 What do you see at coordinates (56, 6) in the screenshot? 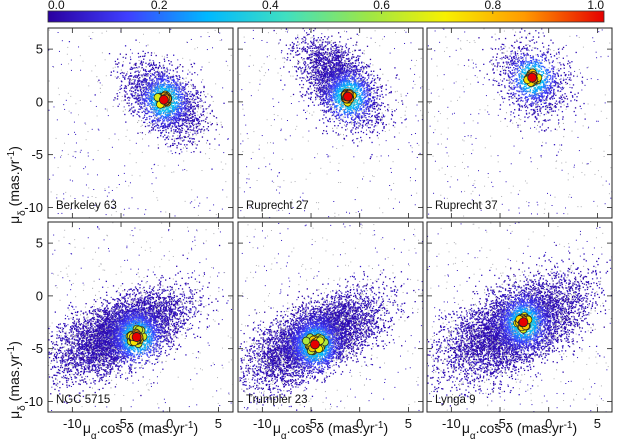
I see `colorbar-tick-label: 0.0` at bounding box center [56, 6].